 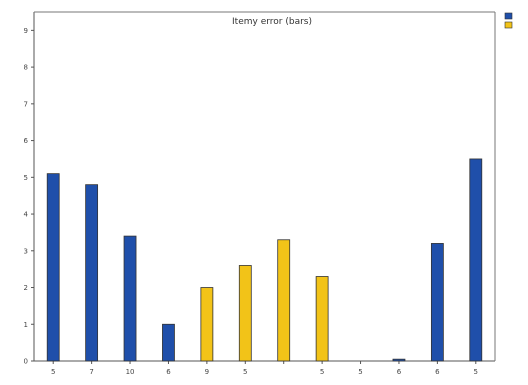 I want to click on y-ticks: 0 1 2 3 4 5 6 7 8 9, so click(x=29, y=196).